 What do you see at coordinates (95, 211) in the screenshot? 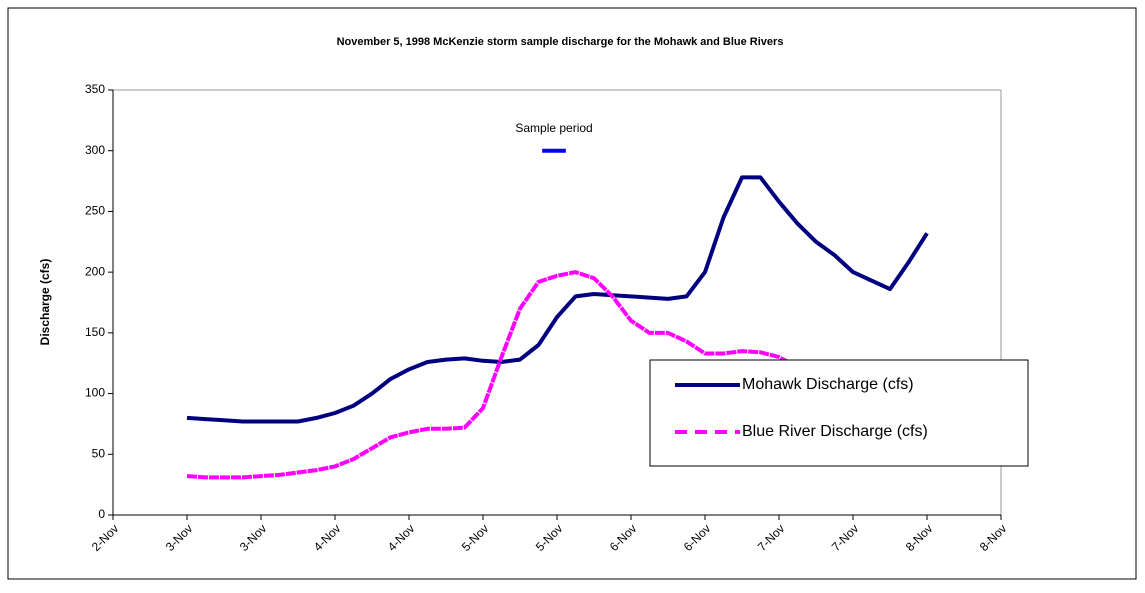
I see `y-tick-label: 250` at bounding box center [95, 211].